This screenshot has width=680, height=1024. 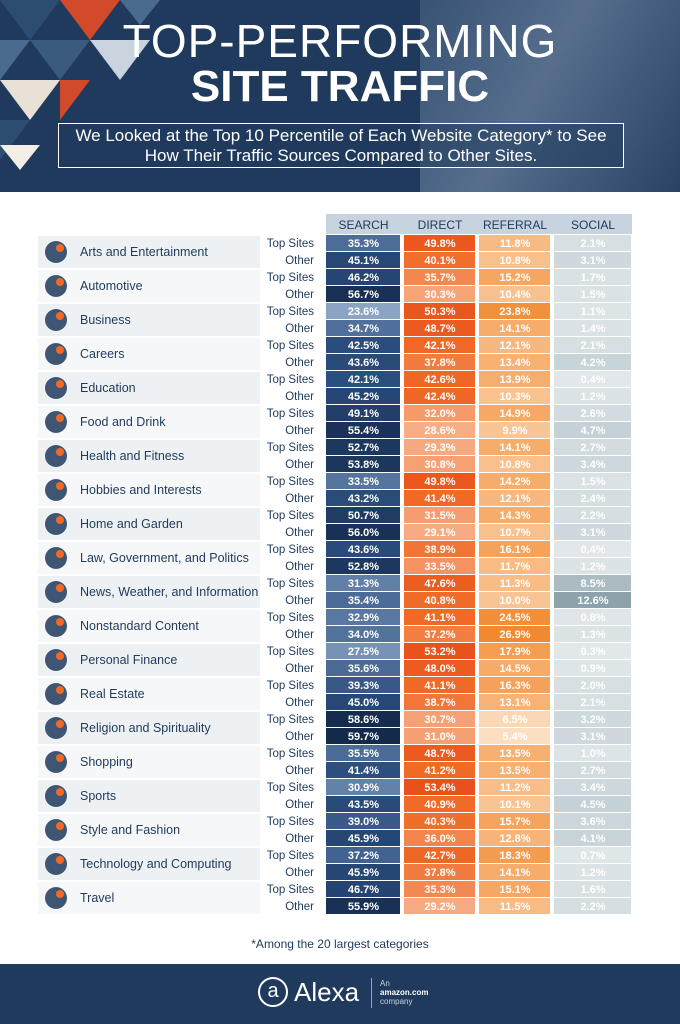 I want to click on cell-value-referral: 17.9%, so click(x=514, y=652).